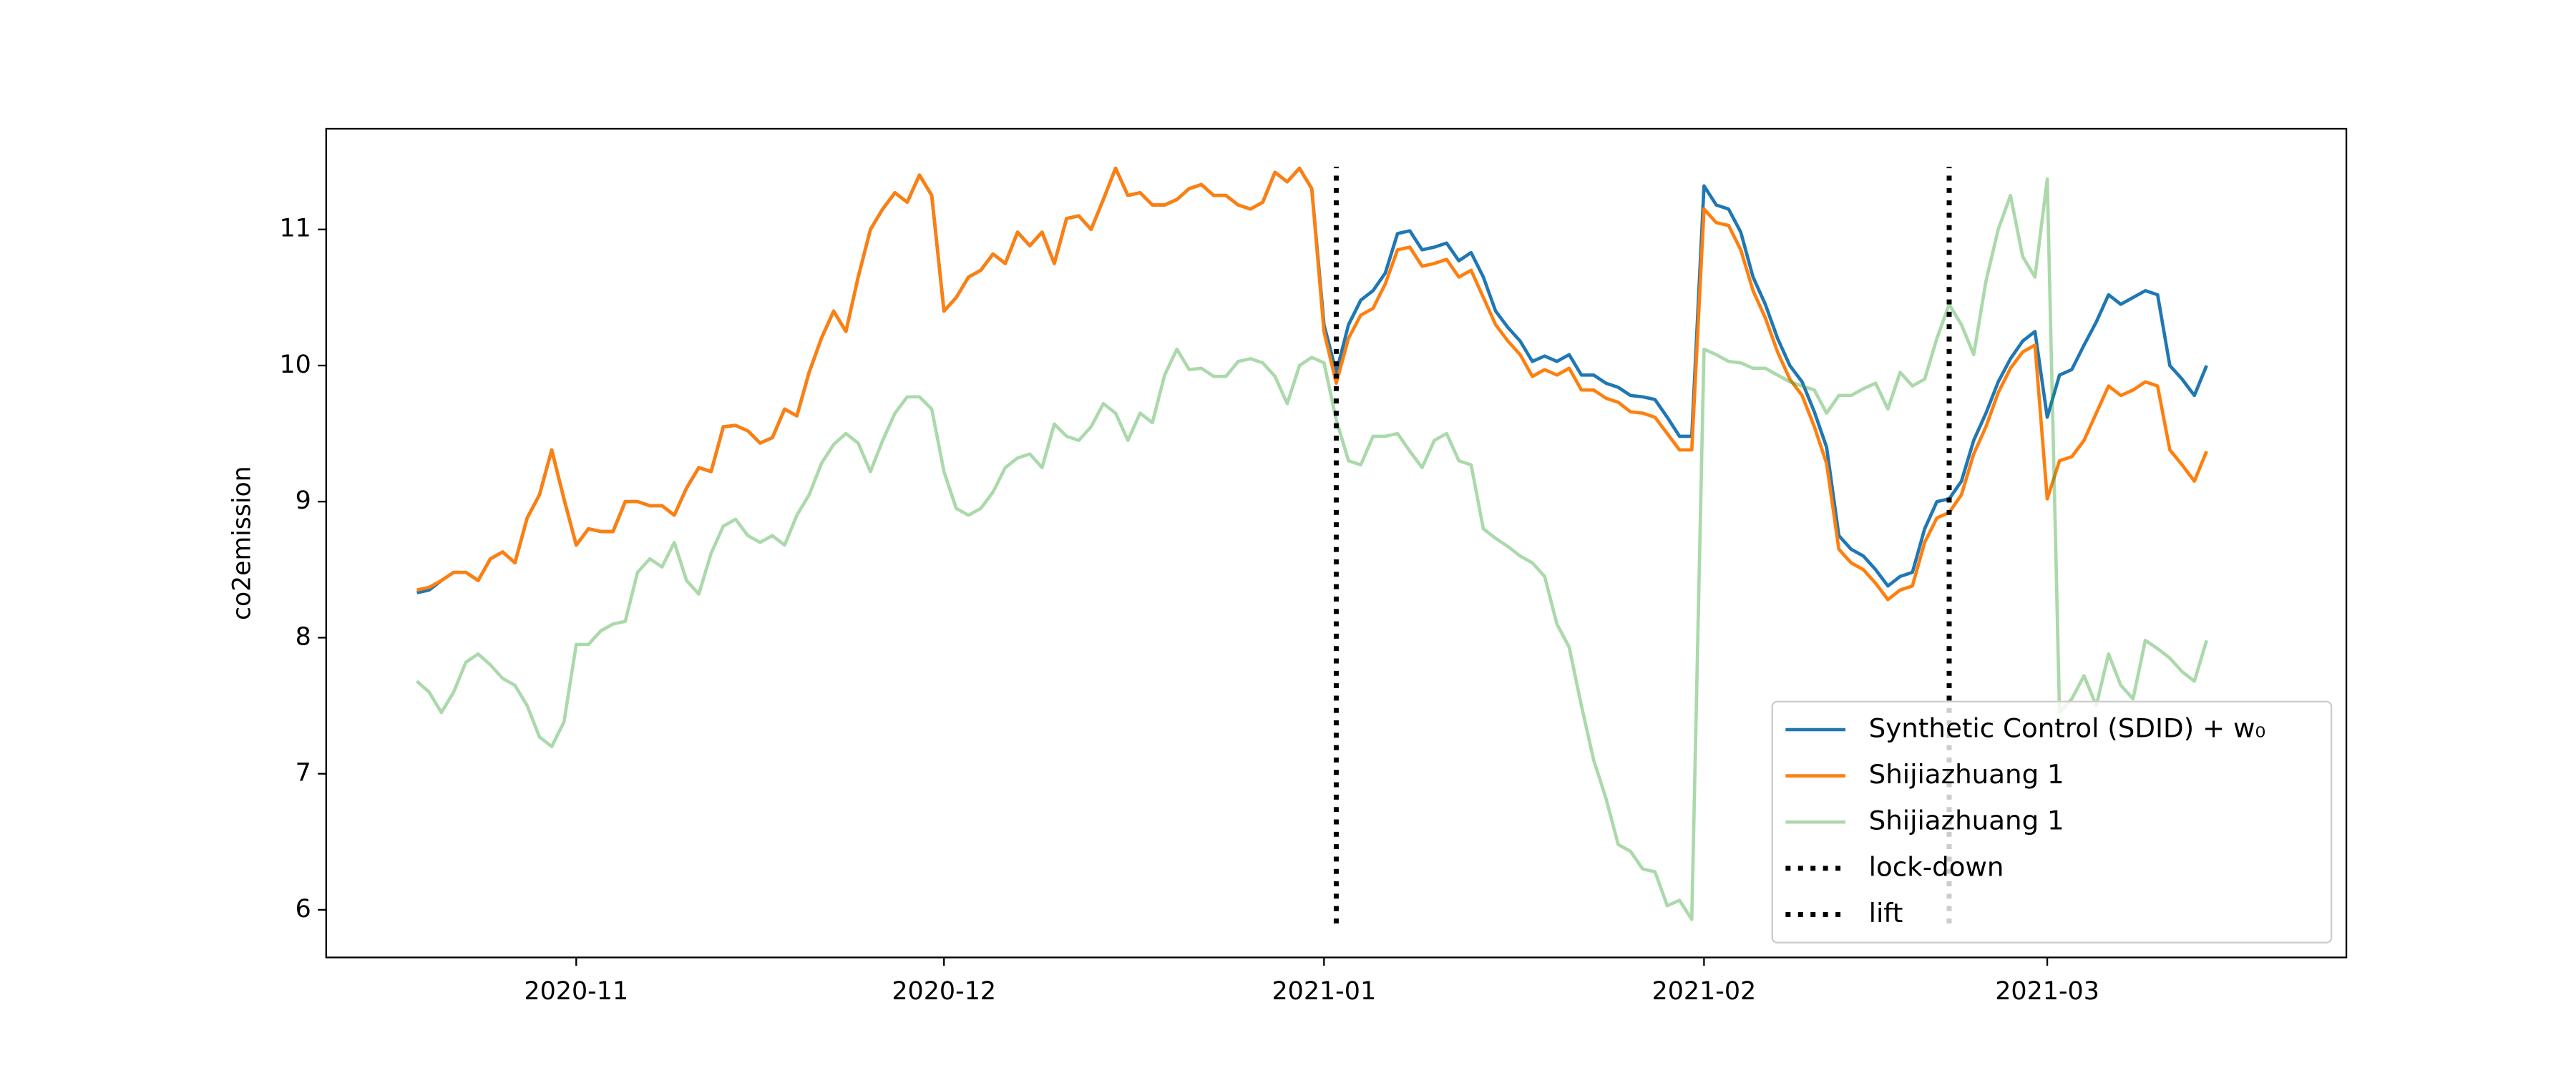 The image size is (2576, 1073). Describe the element at coordinates (944, 991) in the screenshot. I see `x-tick-label: 2020-12` at that location.